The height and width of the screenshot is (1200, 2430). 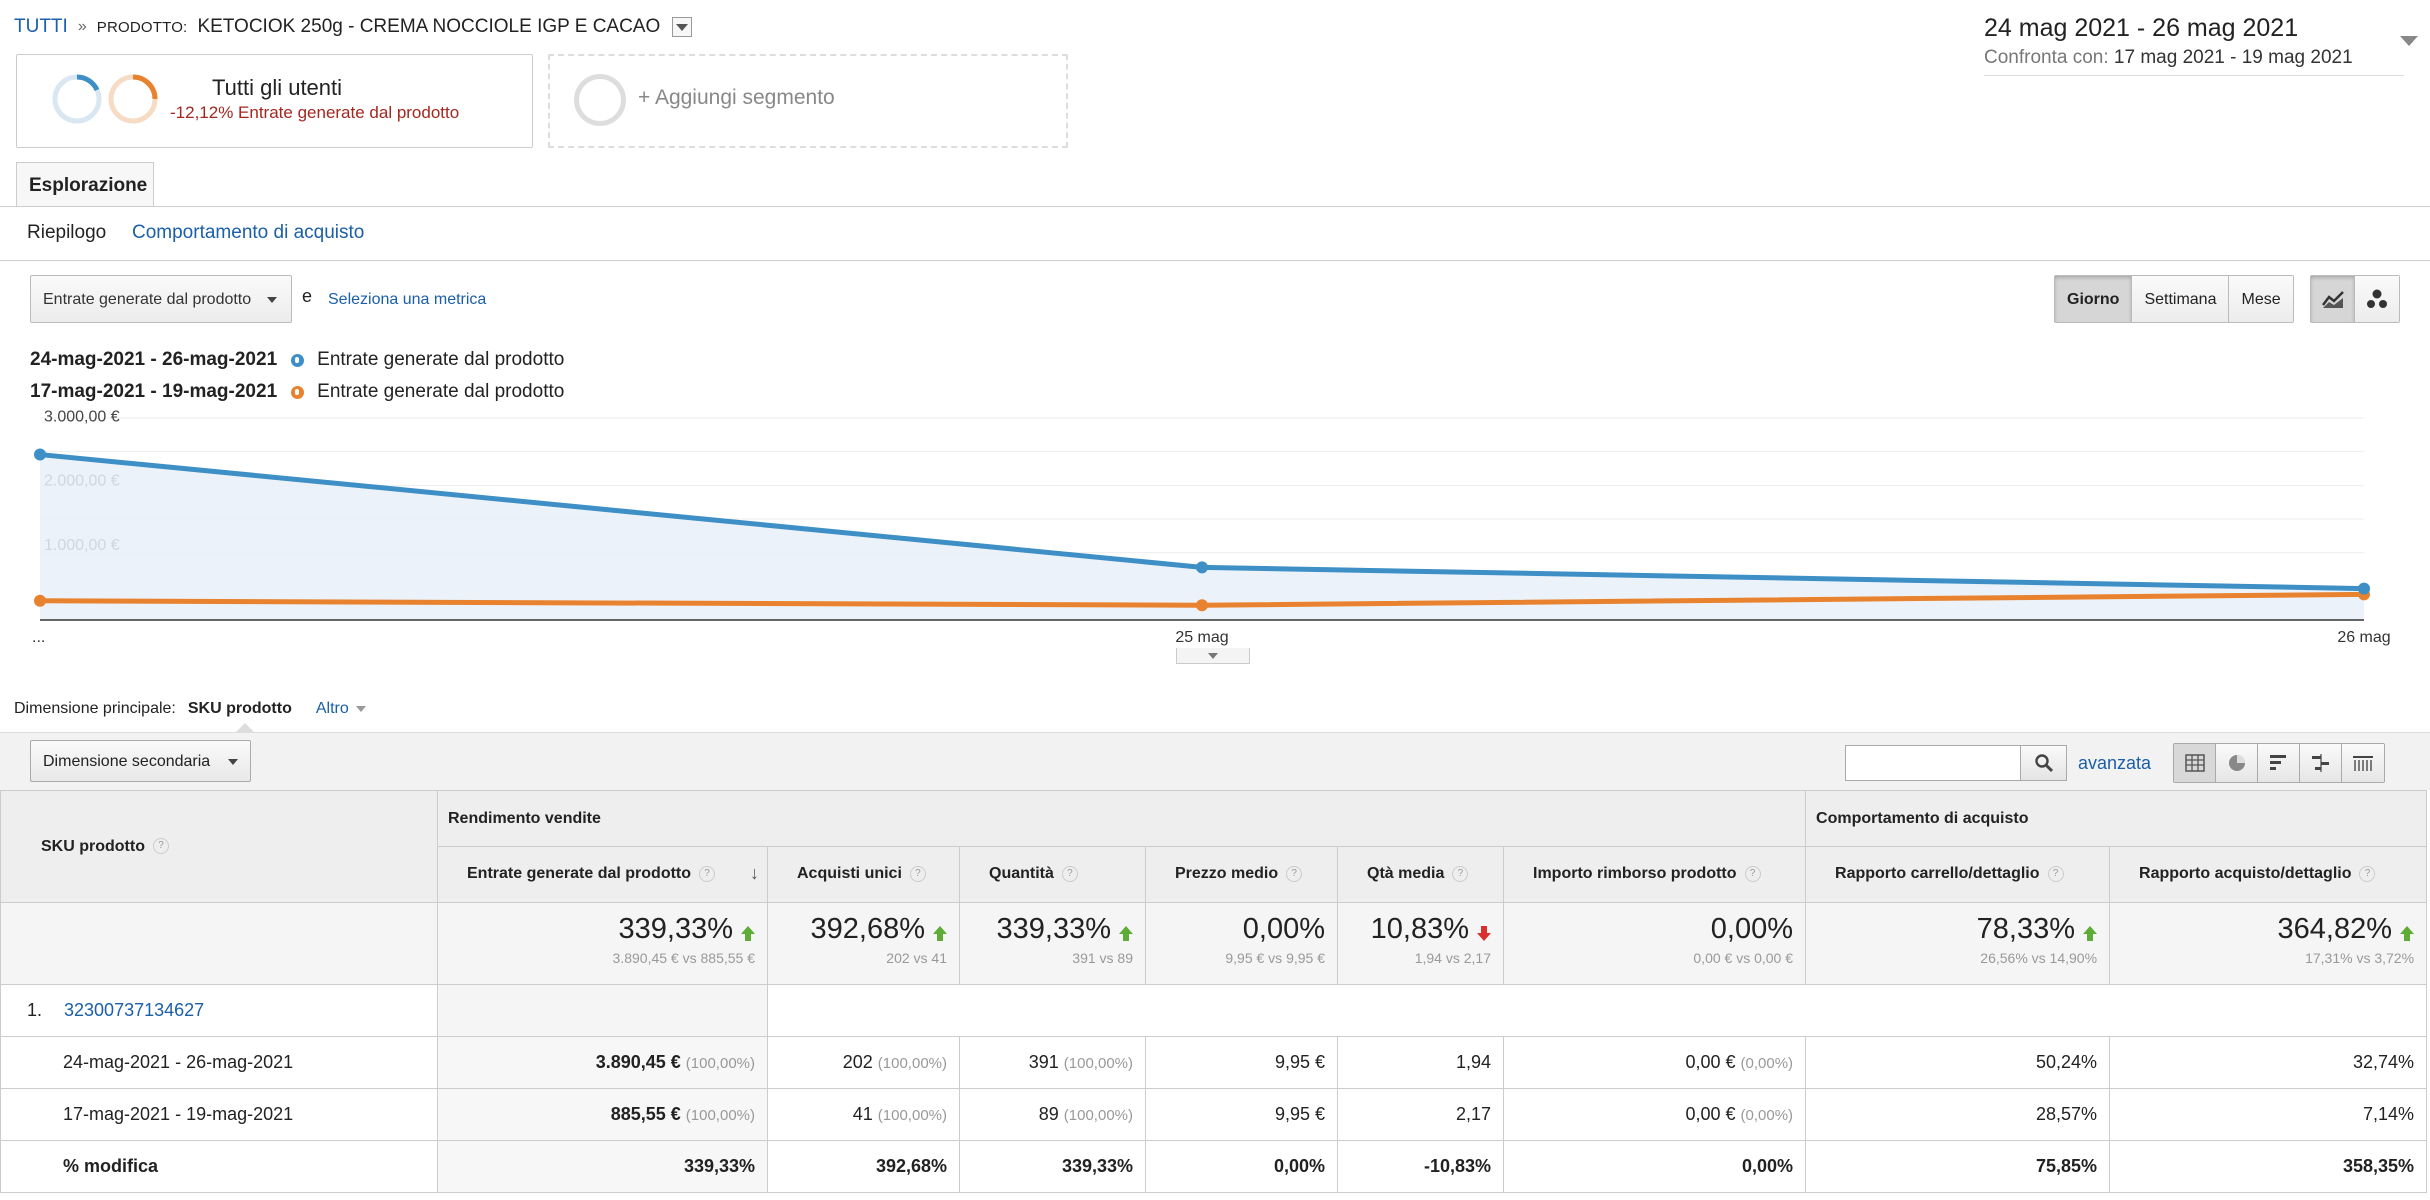 I want to click on donut-previous-icon, so click(x=133, y=99).